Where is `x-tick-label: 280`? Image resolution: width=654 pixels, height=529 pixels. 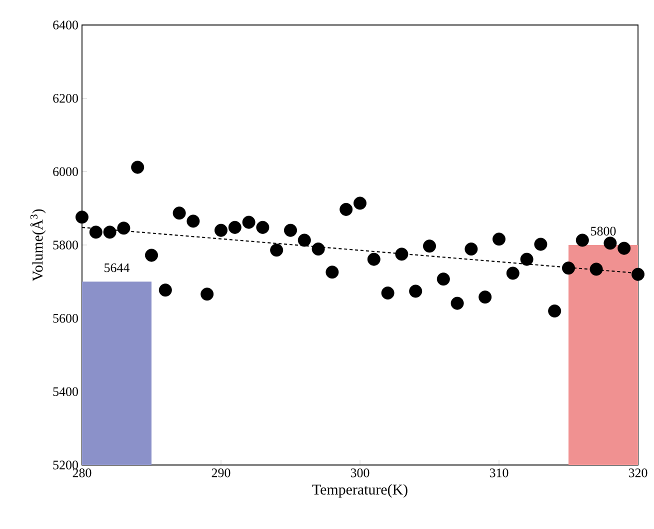
x-tick-label: 280 is located at coordinates (82, 473).